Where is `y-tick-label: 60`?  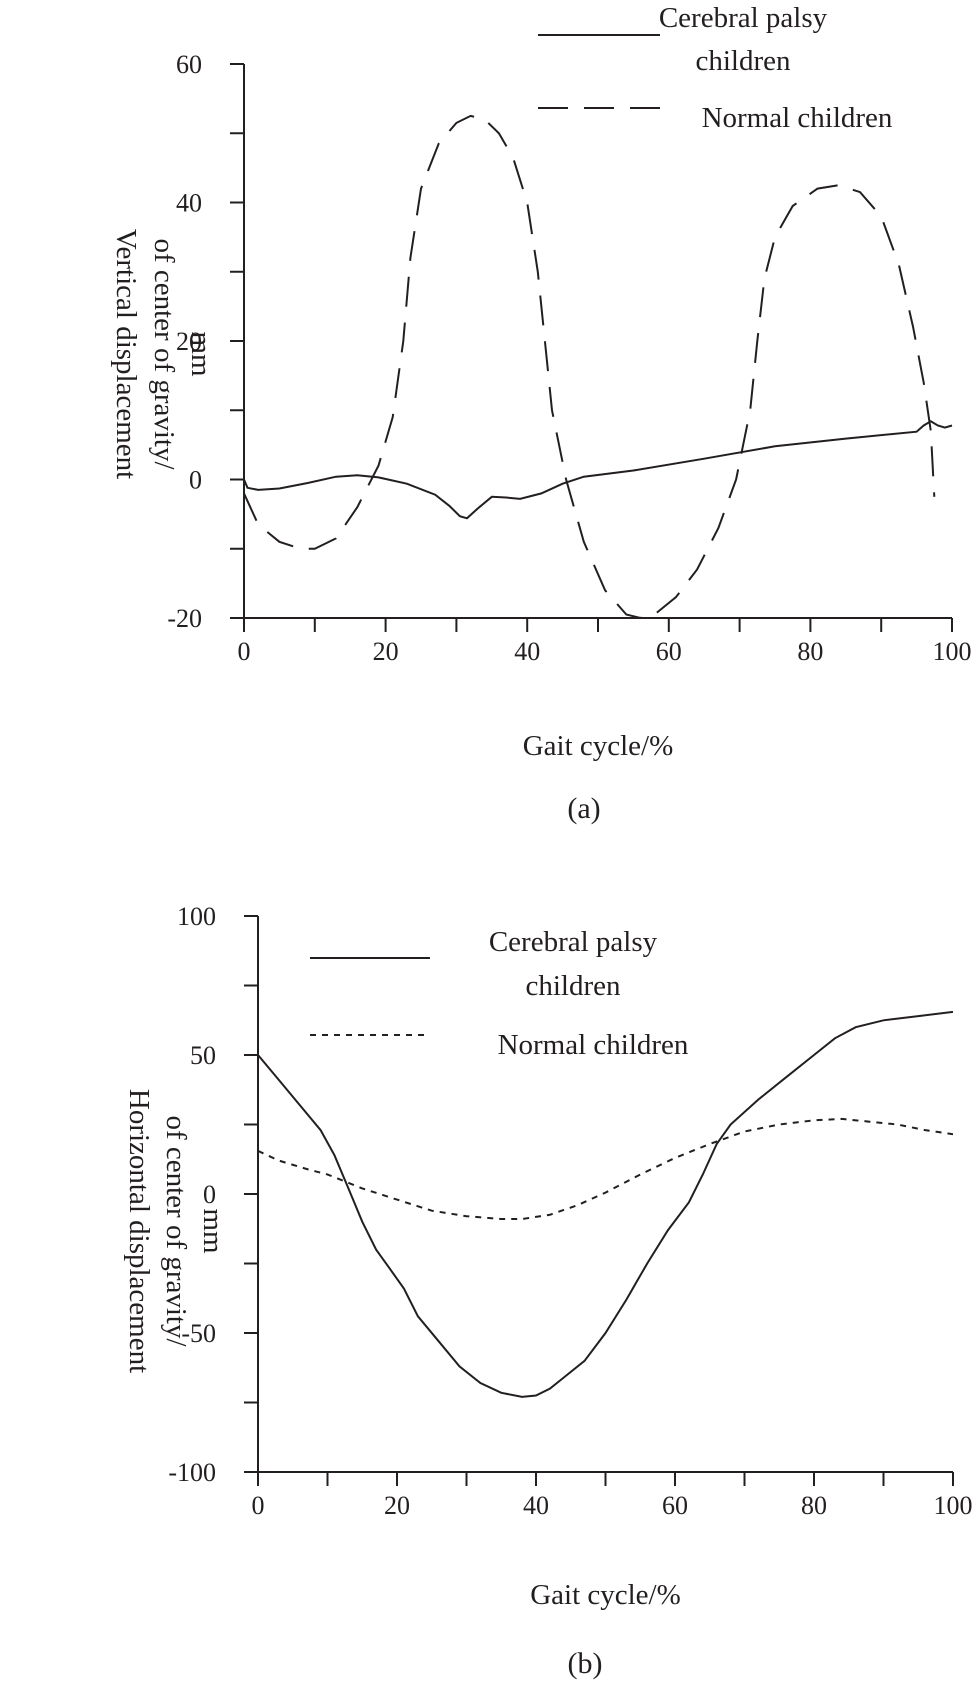
y-tick-label: 60 is located at coordinates (189, 64).